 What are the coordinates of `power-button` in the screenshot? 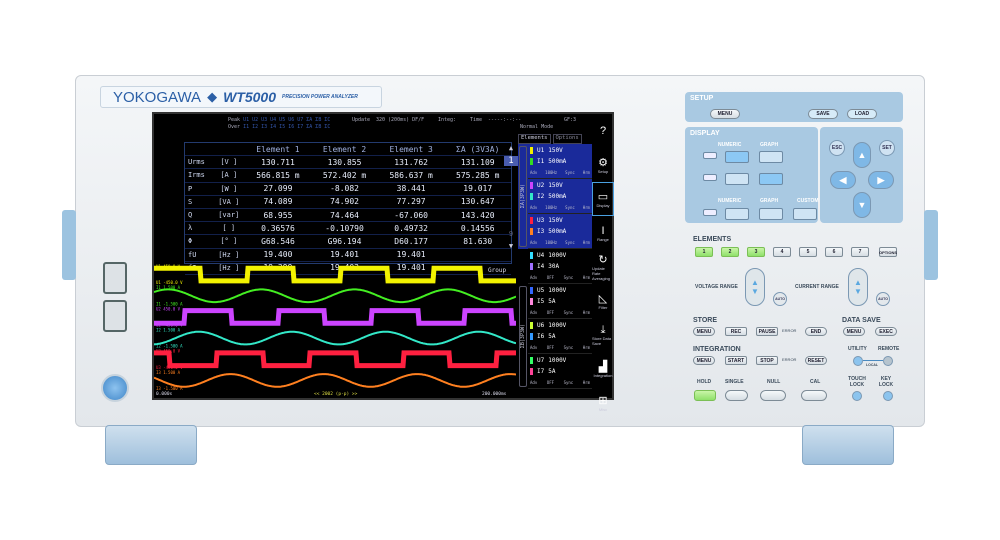 It's located at (115, 388).